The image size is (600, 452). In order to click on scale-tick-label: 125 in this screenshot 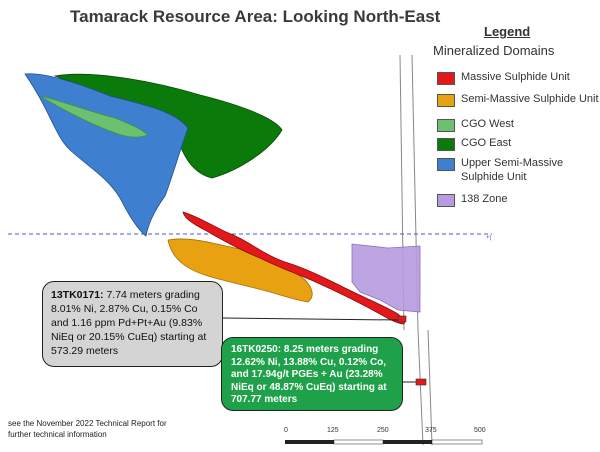, I will do `click(333, 430)`.